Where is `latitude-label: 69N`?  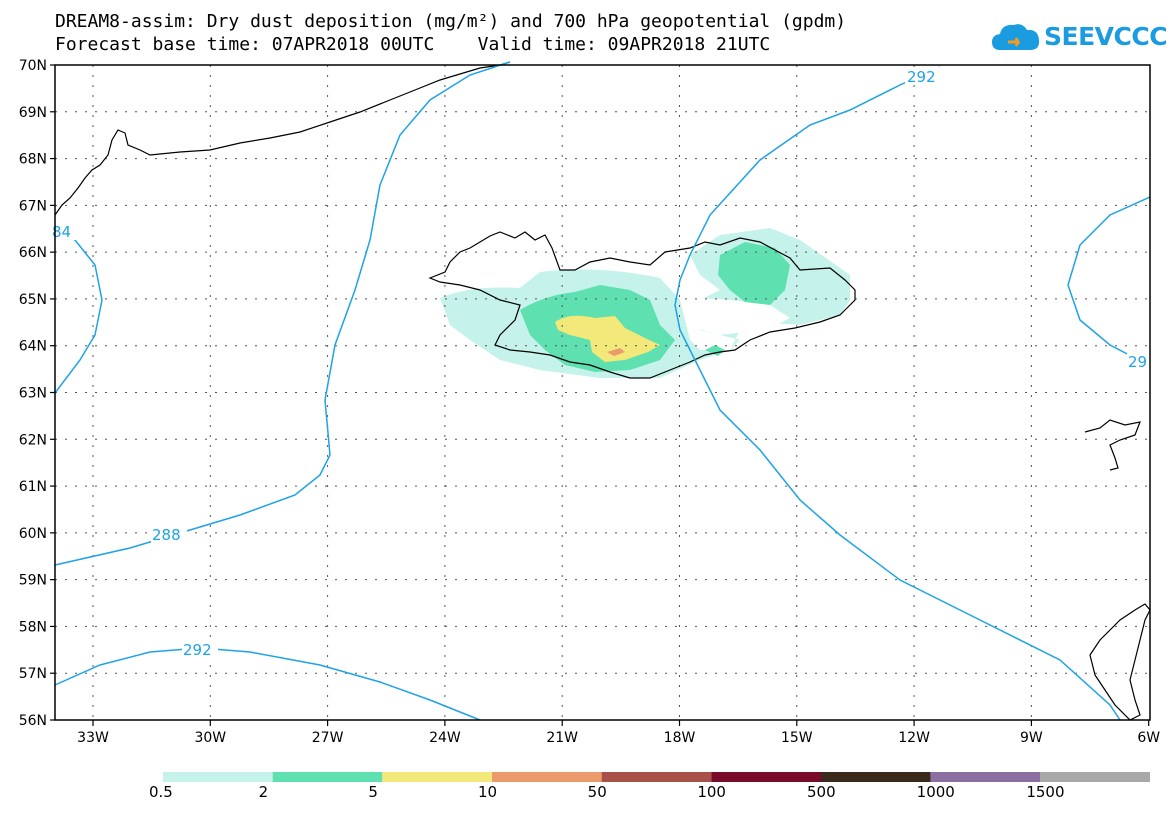
latitude-label: 69N is located at coordinates (33, 113).